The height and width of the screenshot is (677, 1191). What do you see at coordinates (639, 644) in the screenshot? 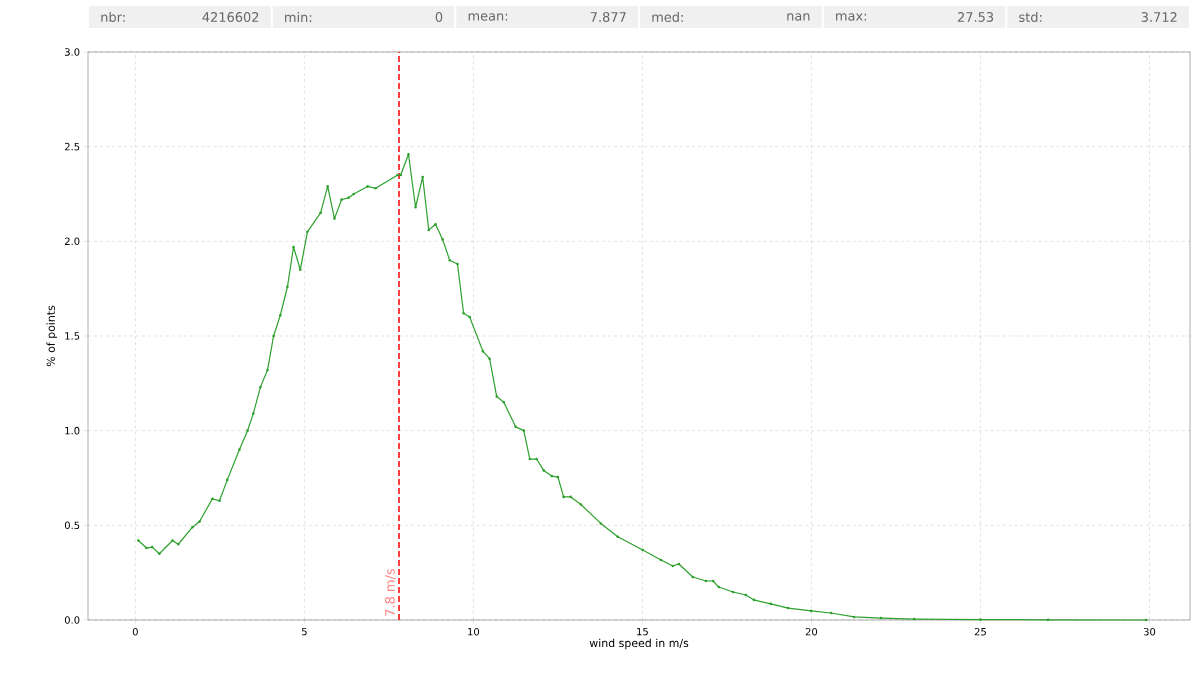
I see `x-axis-title: wind speed in m/s` at bounding box center [639, 644].